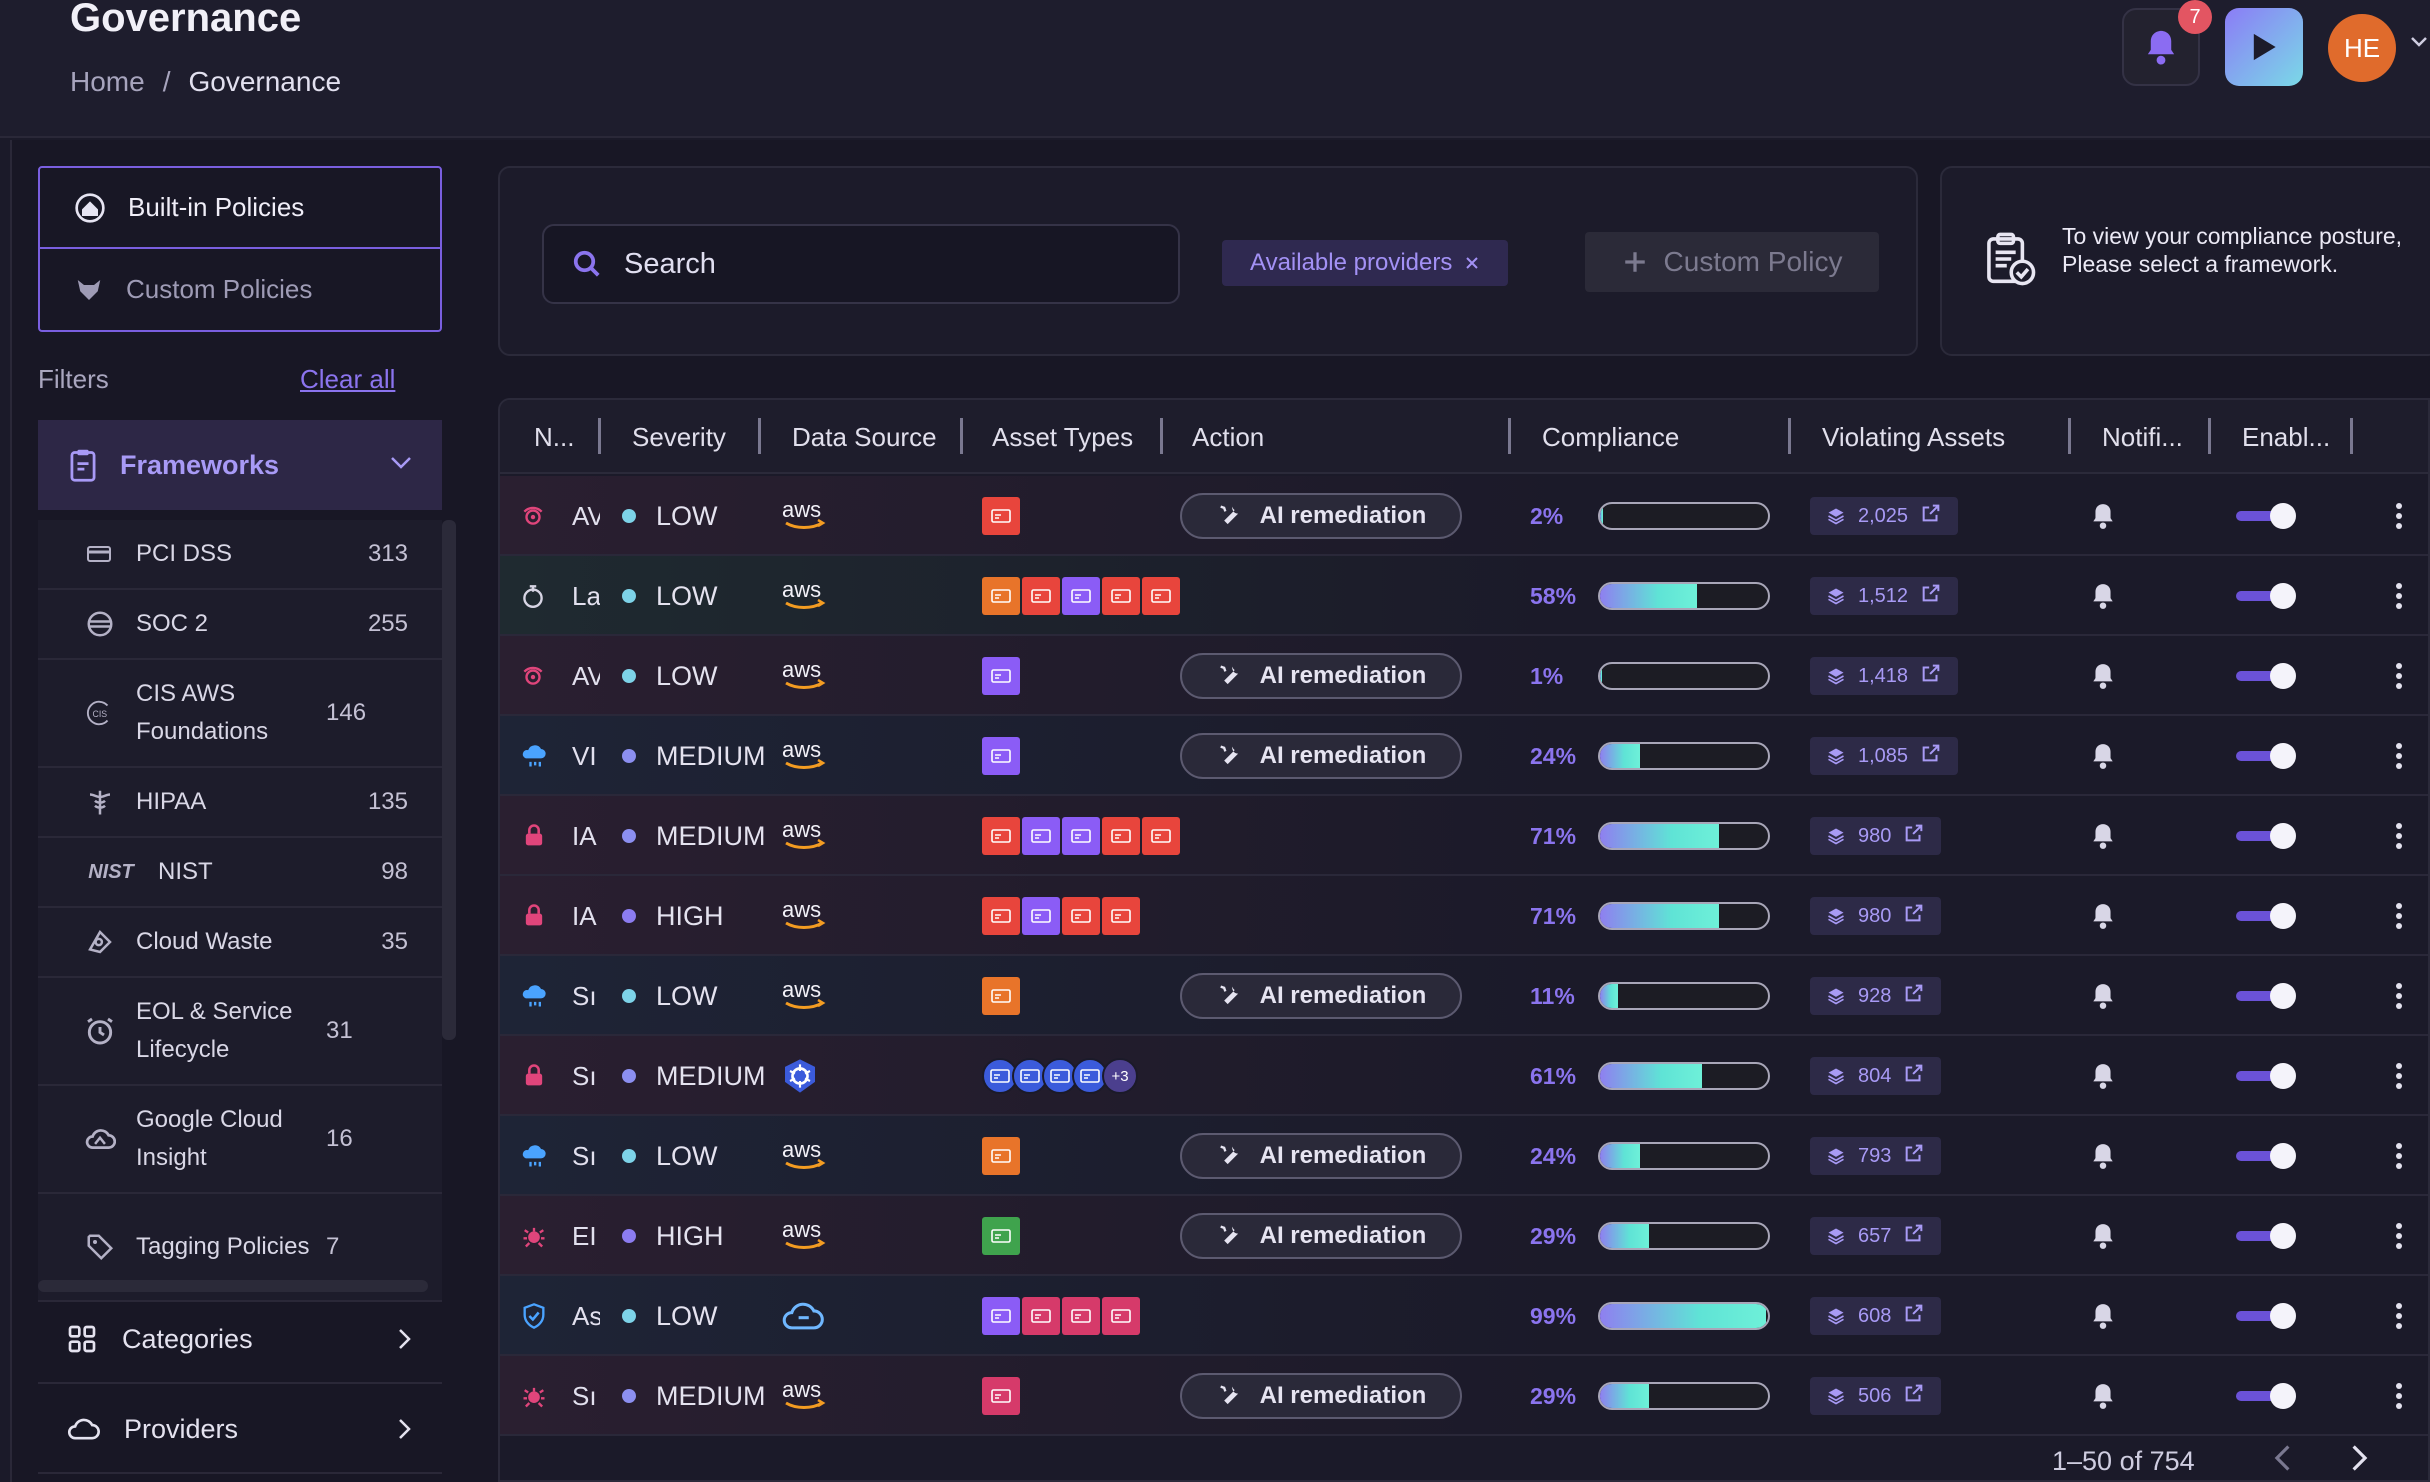  What do you see at coordinates (240, 1340) in the screenshot?
I see `nav-categories: Categories` at bounding box center [240, 1340].